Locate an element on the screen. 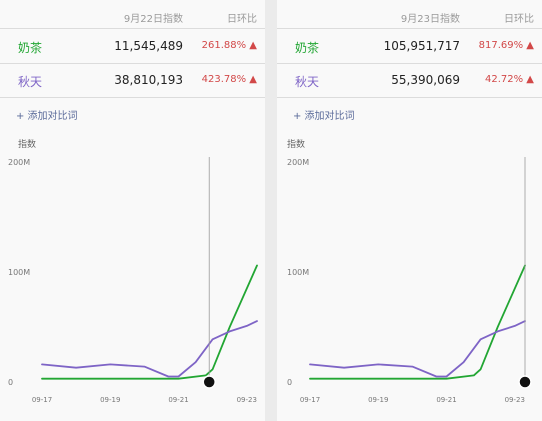 The image size is (542, 421). term-row-autumn: 秋天 38,810,193 423.78% ▲ is located at coordinates (132, 80).